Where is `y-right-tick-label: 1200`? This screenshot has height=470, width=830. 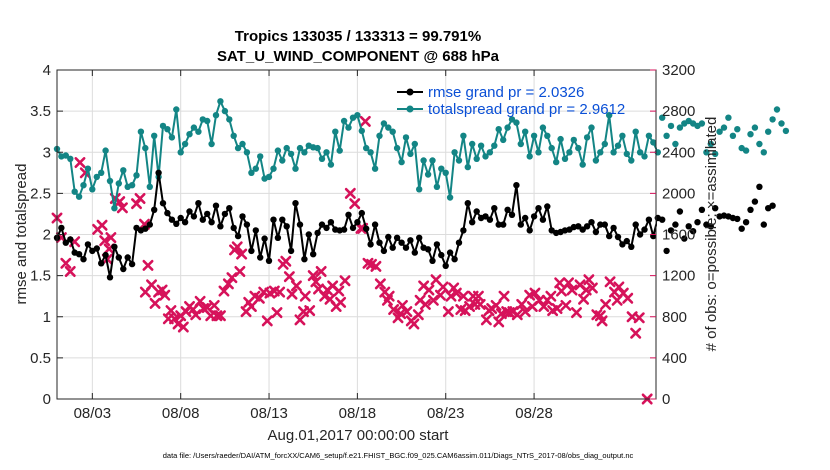 y-right-tick-label: 1200 is located at coordinates (678, 276).